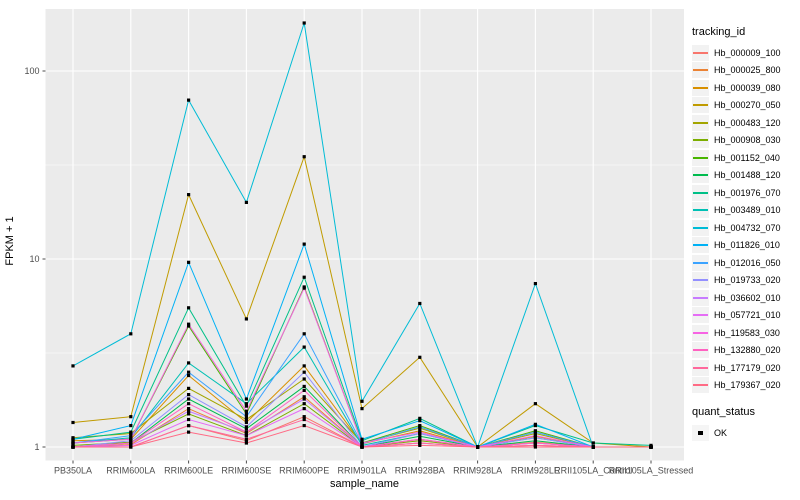 The image size is (800, 500). I want to click on x-tick-label: RRIM600SE, so click(246, 471).